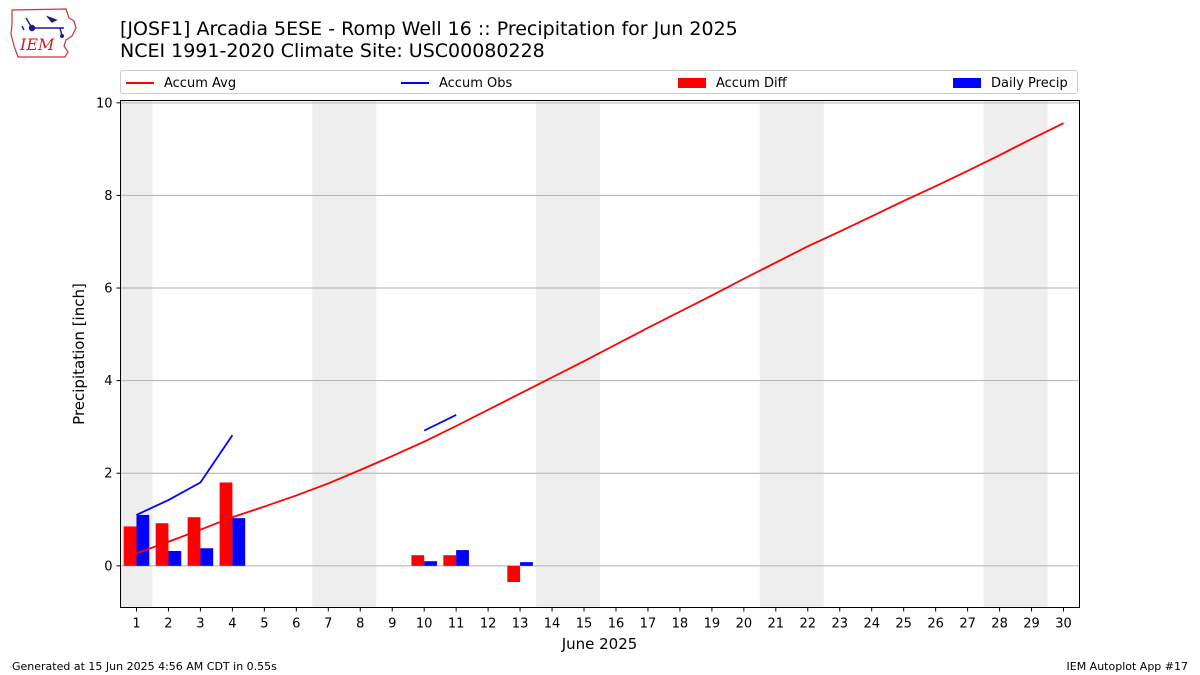 The height and width of the screenshot is (675, 1200). What do you see at coordinates (999, 624) in the screenshot?
I see `x-tick-label: 28` at bounding box center [999, 624].